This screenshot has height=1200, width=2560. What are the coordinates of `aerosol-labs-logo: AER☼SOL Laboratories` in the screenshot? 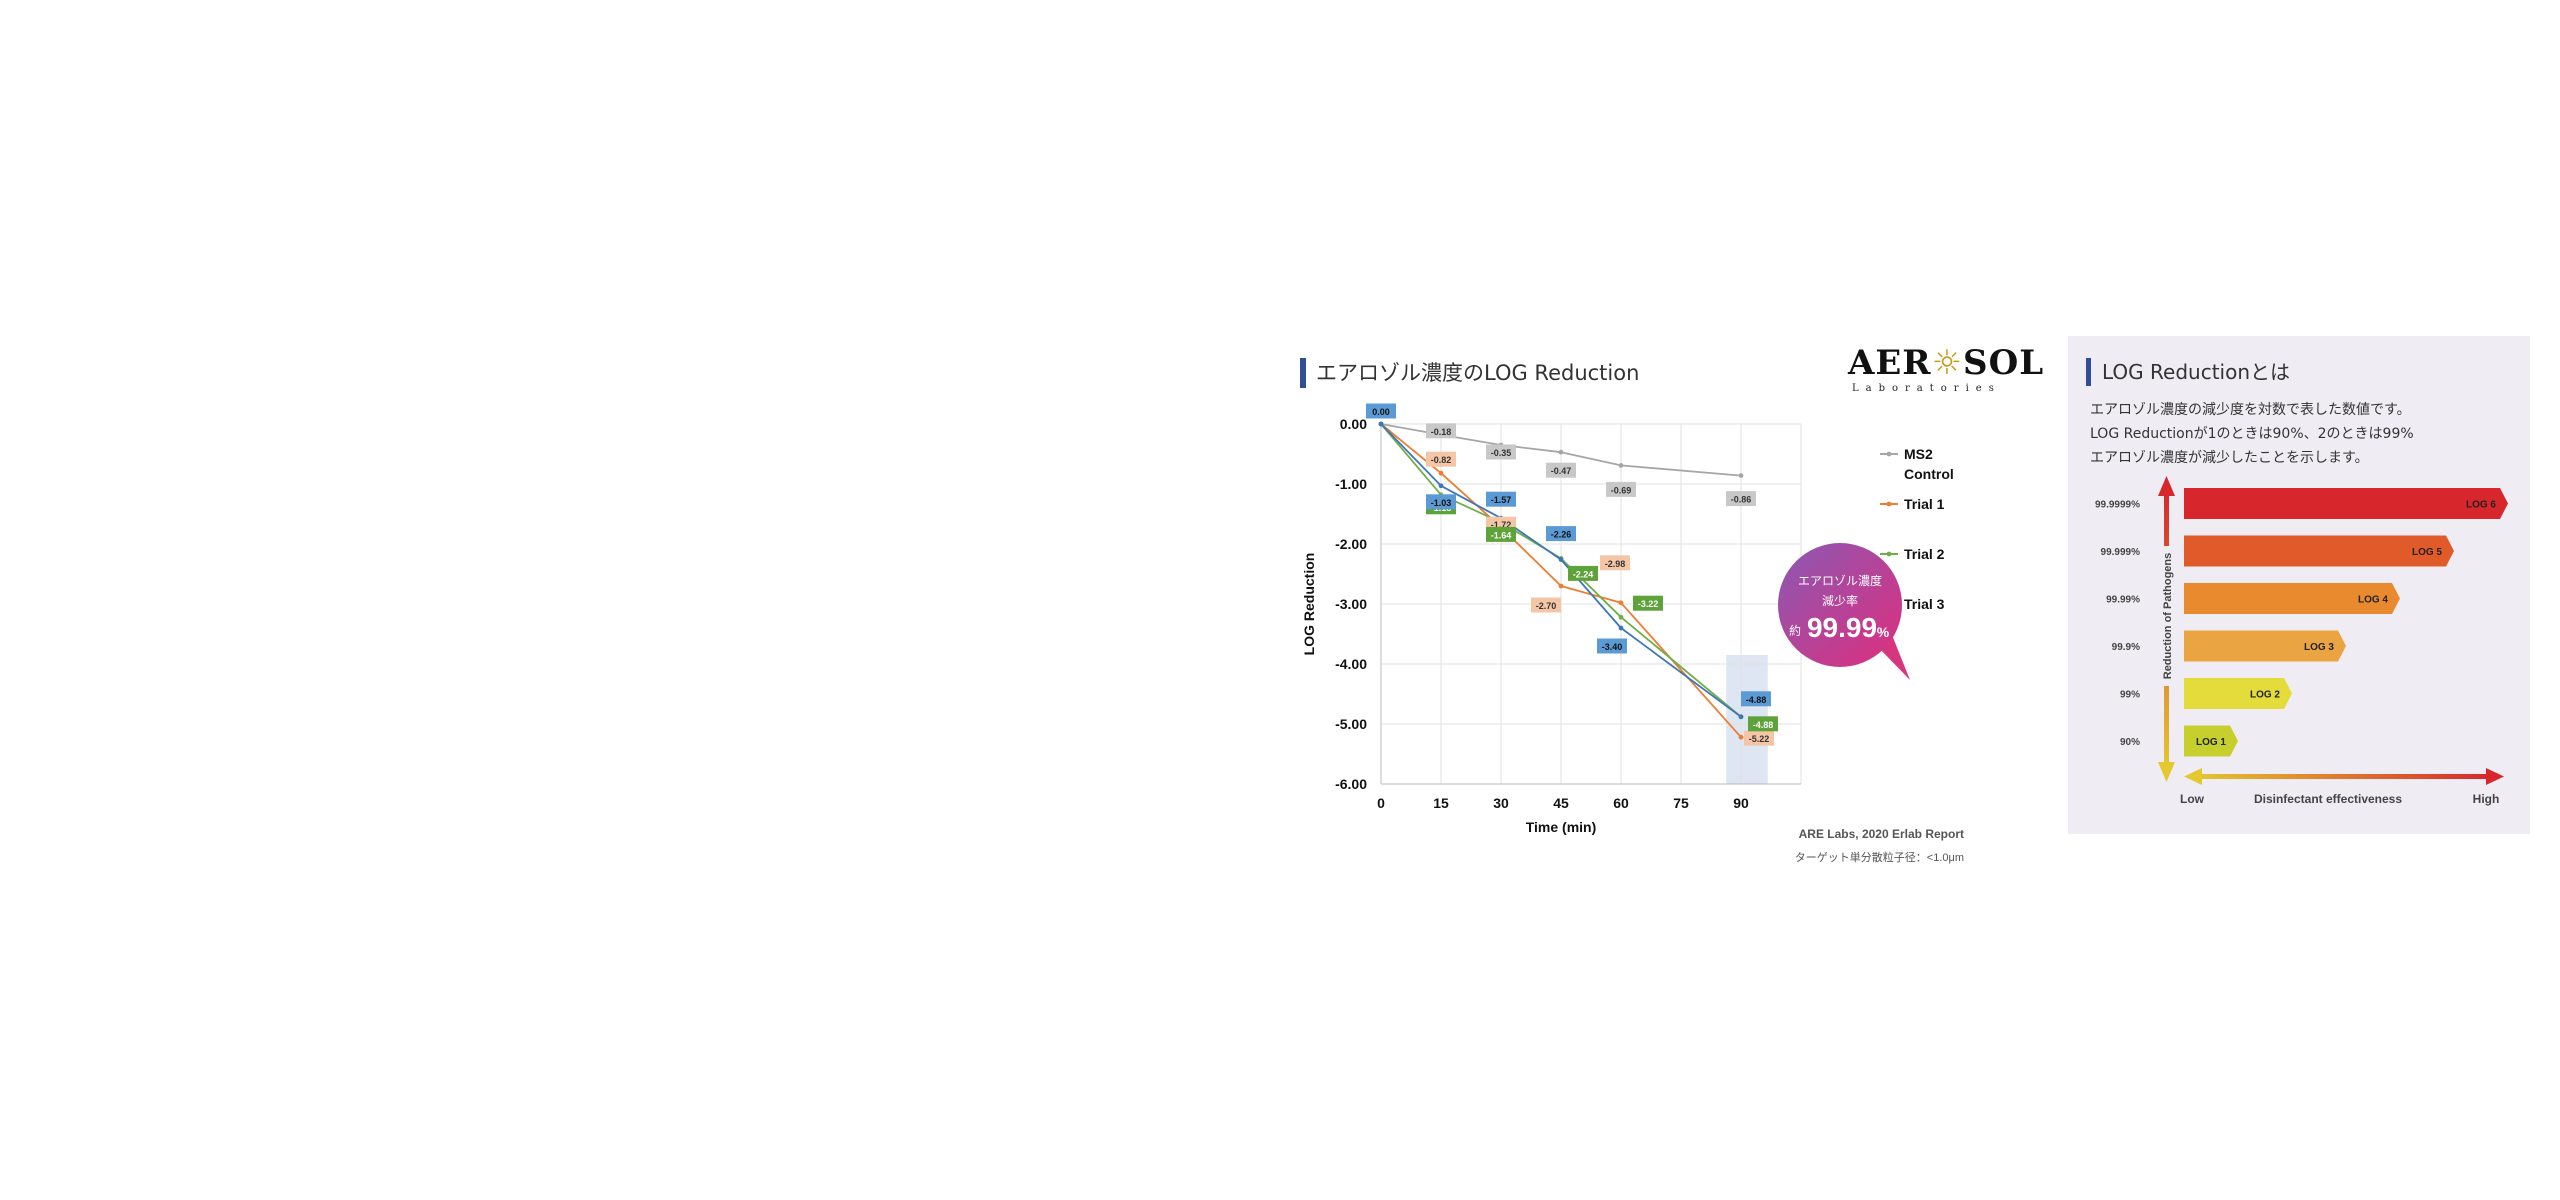 It's located at (1945, 372).